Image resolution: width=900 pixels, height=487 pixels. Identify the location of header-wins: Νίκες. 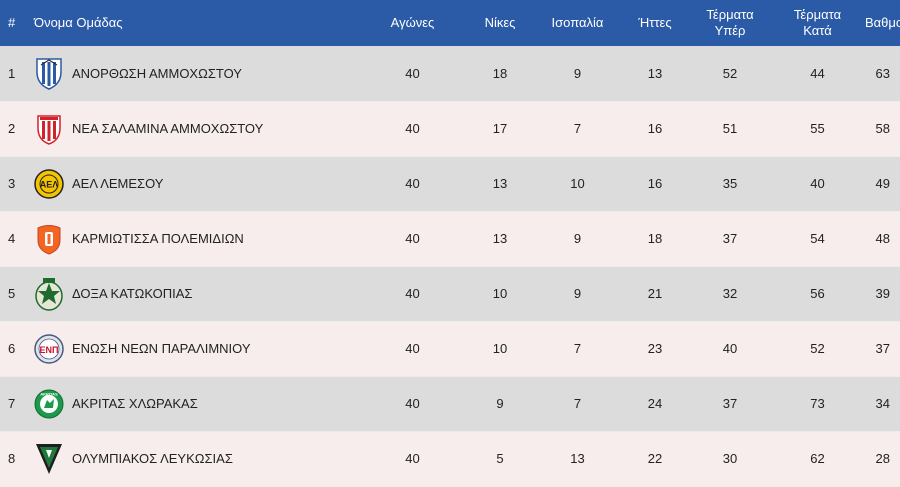
(500, 22).